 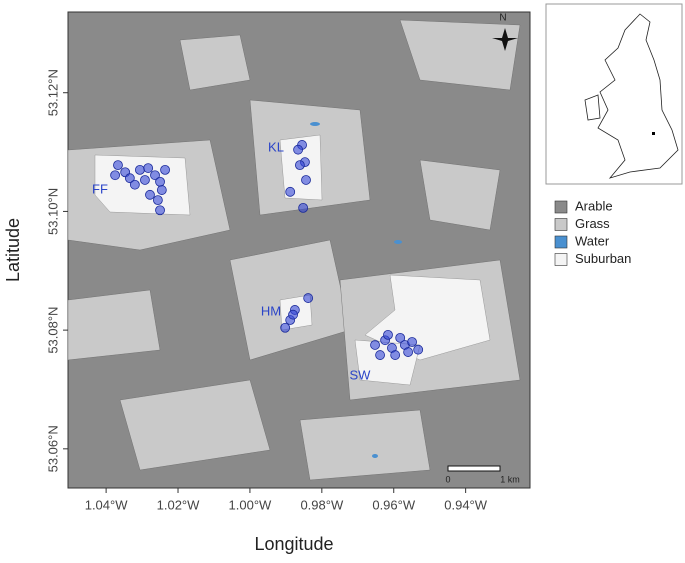 I want to click on y-tick-label: 53.08°N, so click(x=52, y=330).